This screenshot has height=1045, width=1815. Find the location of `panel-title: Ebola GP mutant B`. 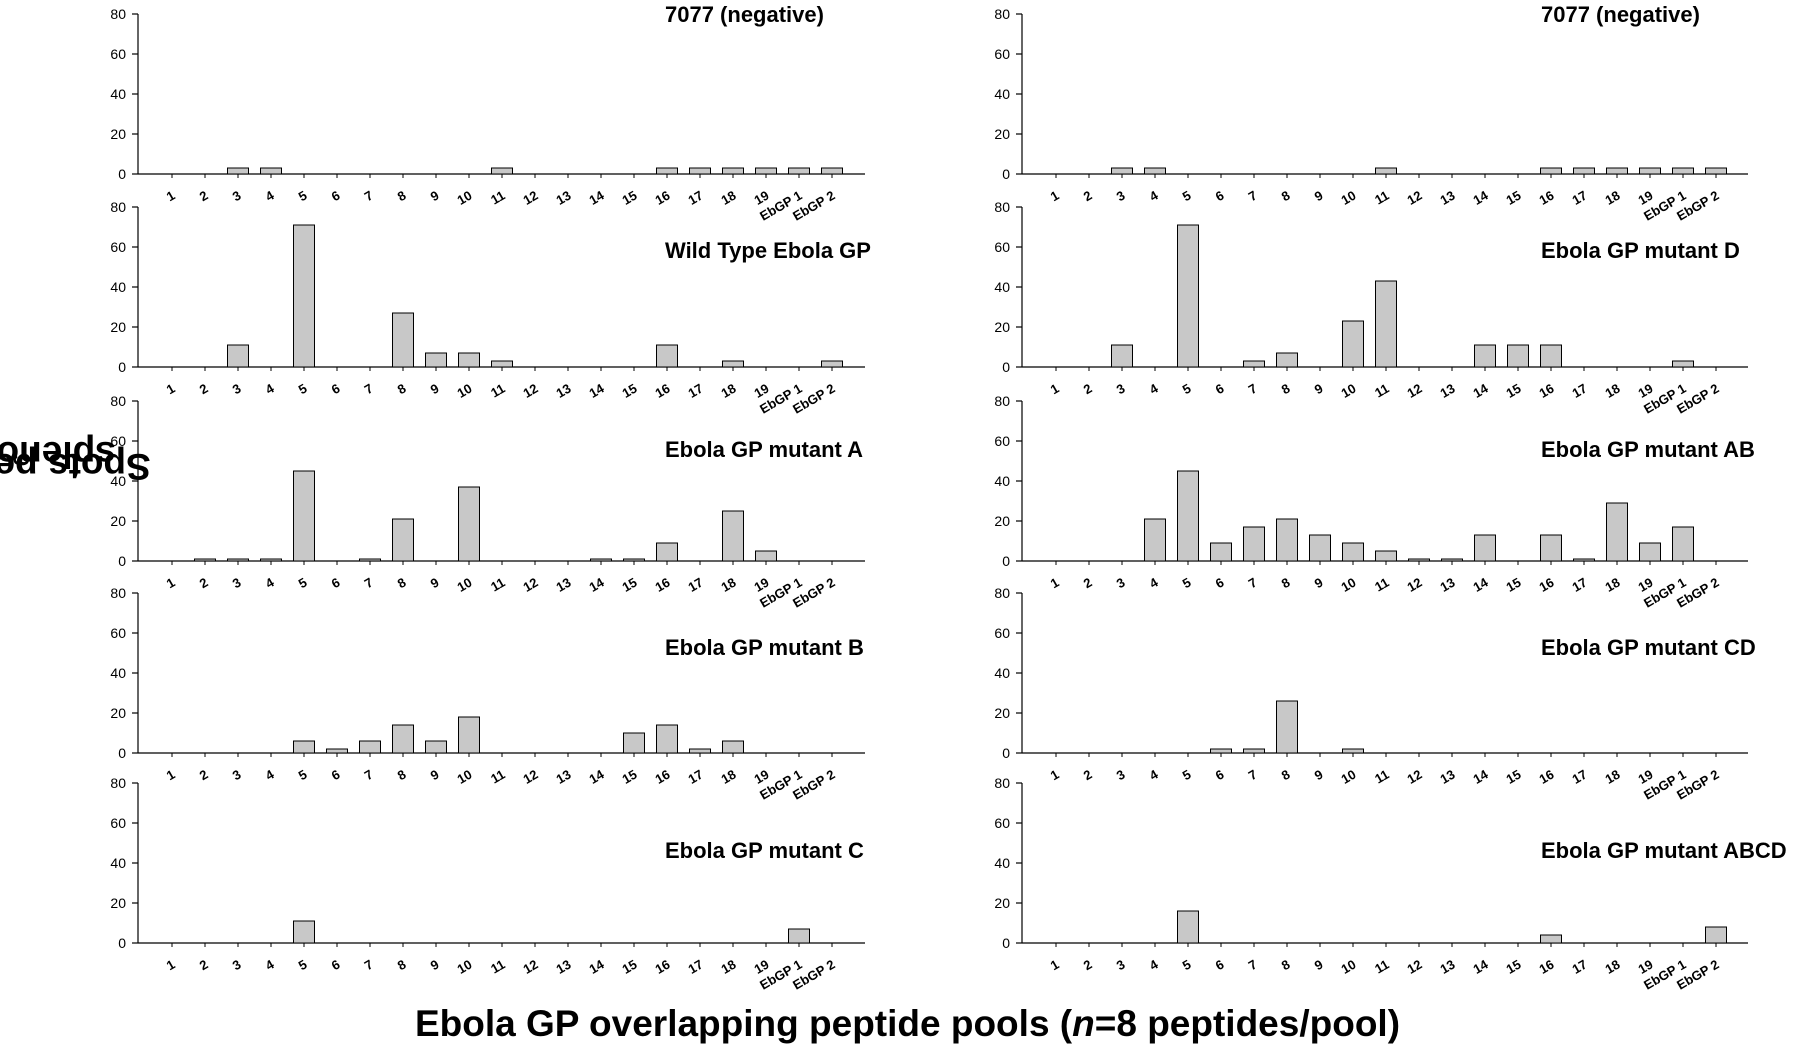

panel-title: Ebola GP mutant B is located at coordinates (764, 647).